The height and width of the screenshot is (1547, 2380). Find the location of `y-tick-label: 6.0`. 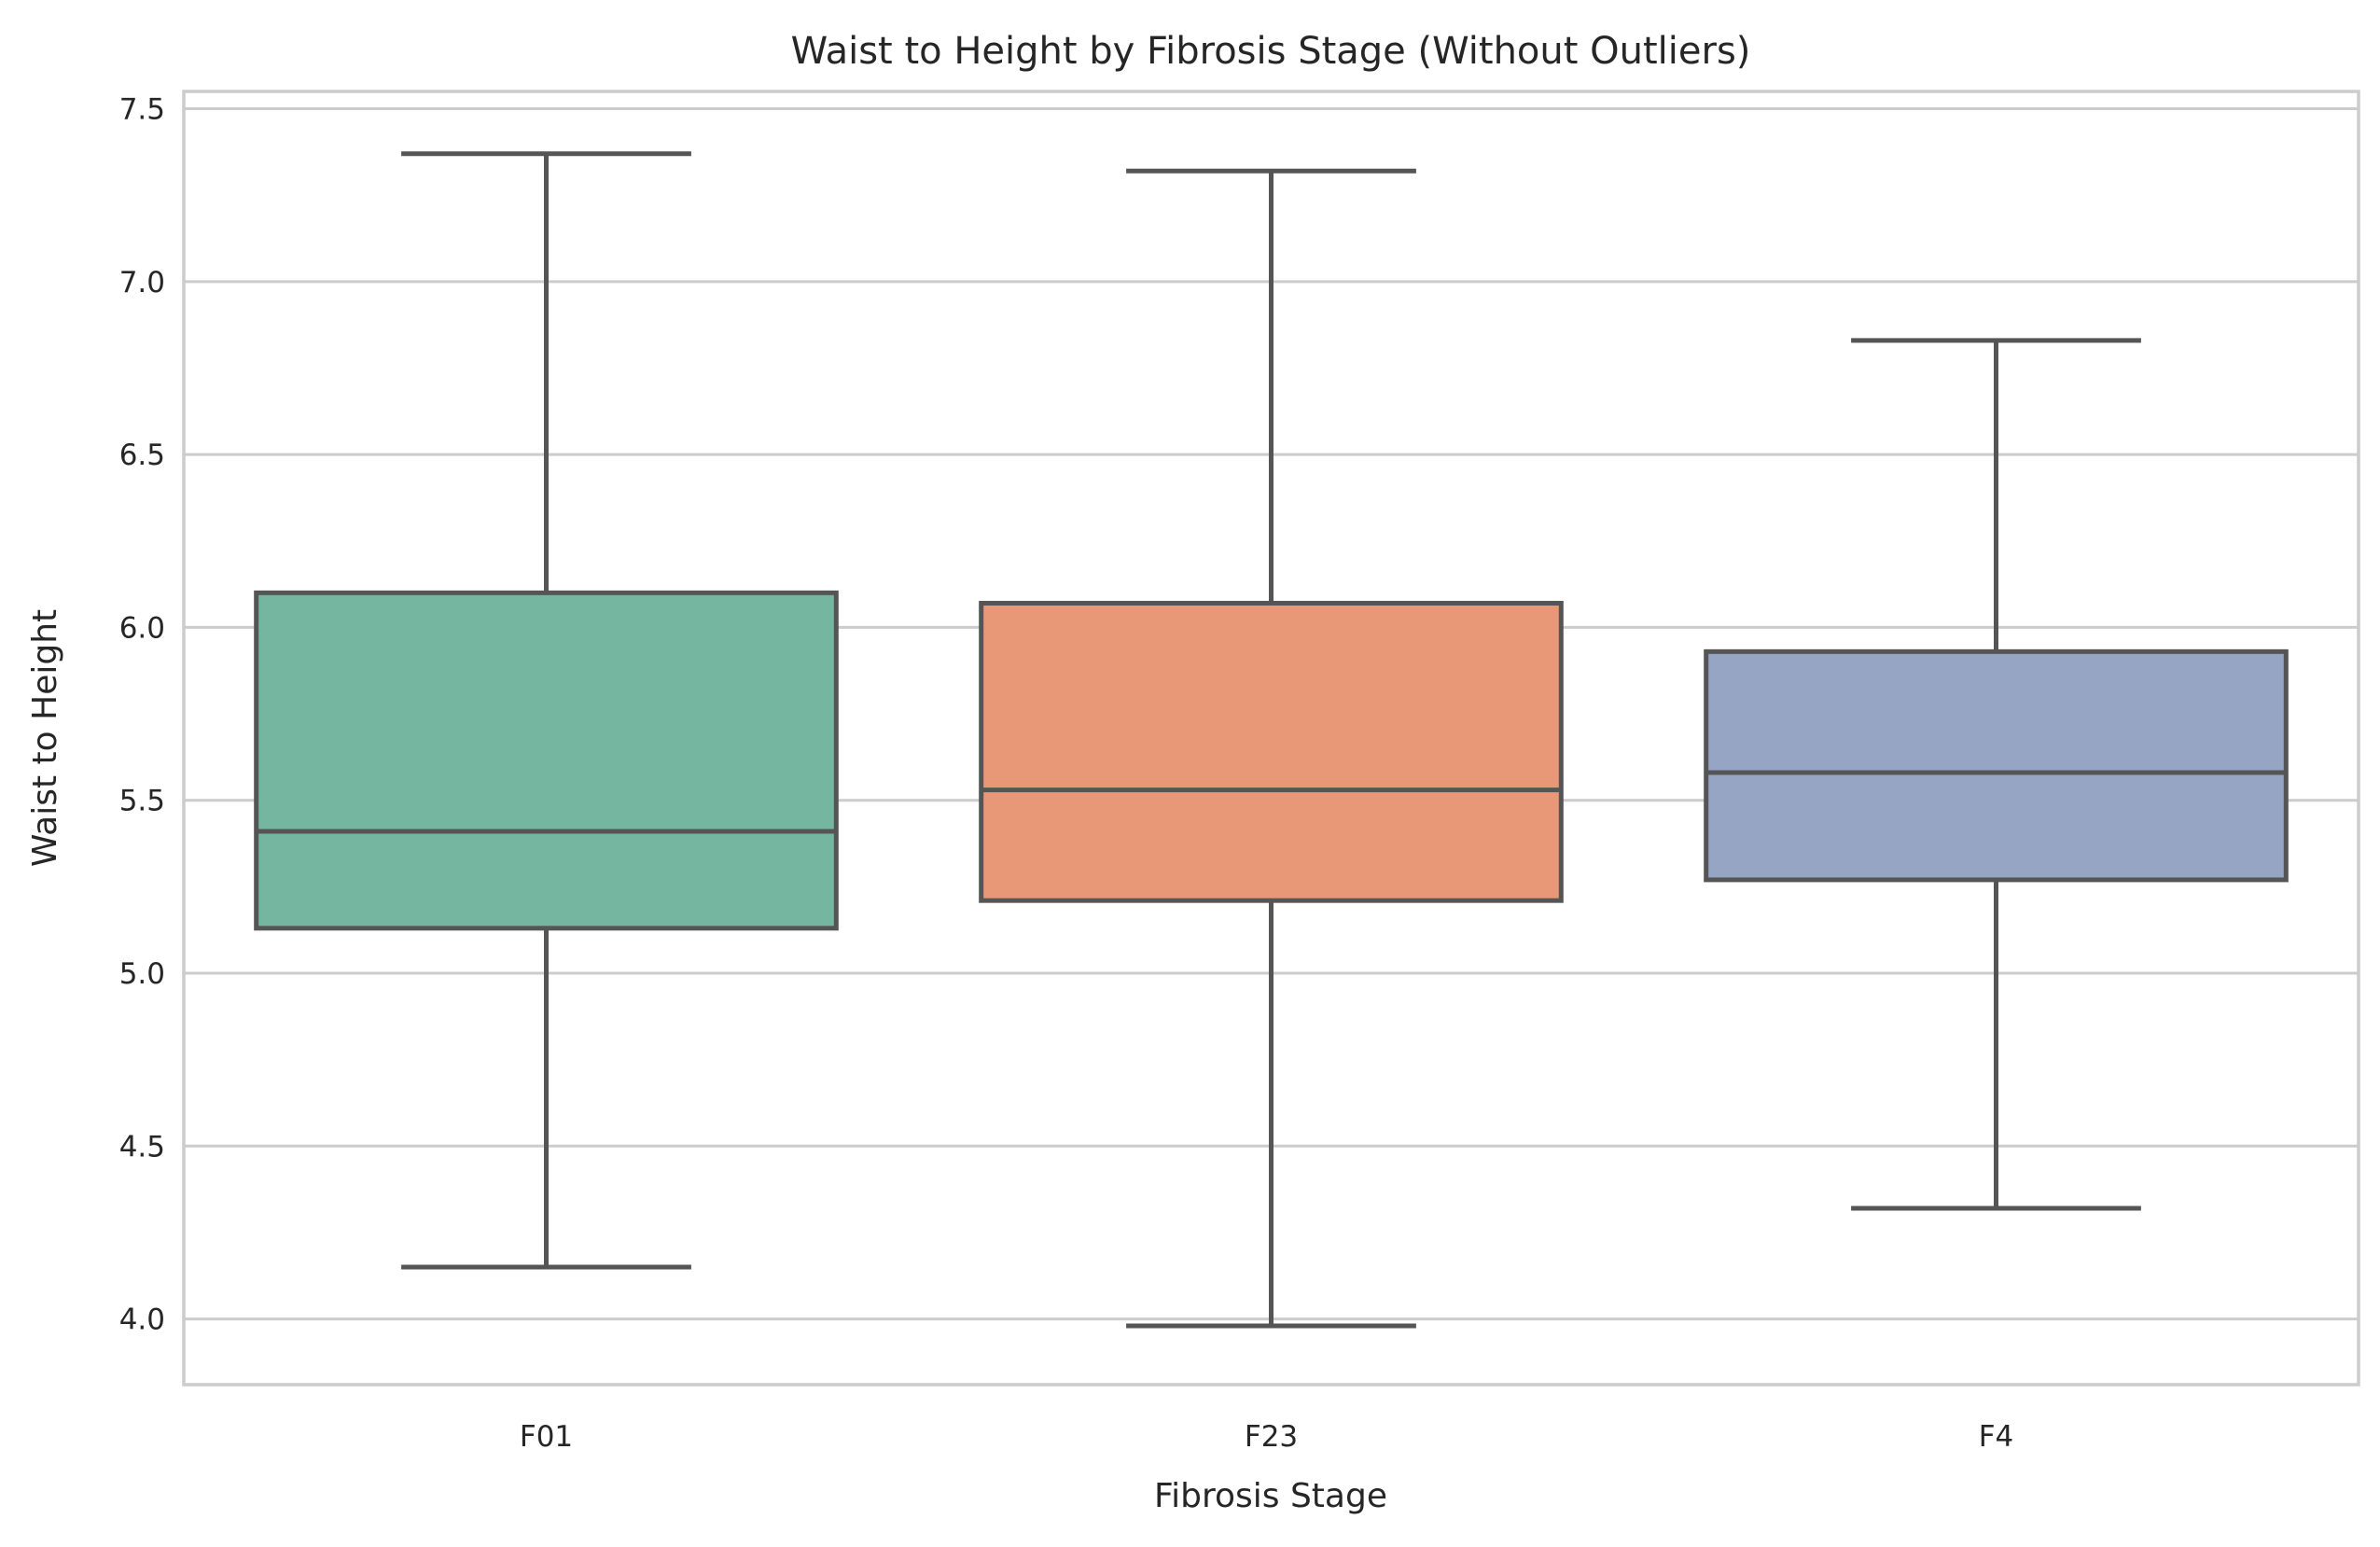

y-tick-label: 6.0 is located at coordinates (142, 628).